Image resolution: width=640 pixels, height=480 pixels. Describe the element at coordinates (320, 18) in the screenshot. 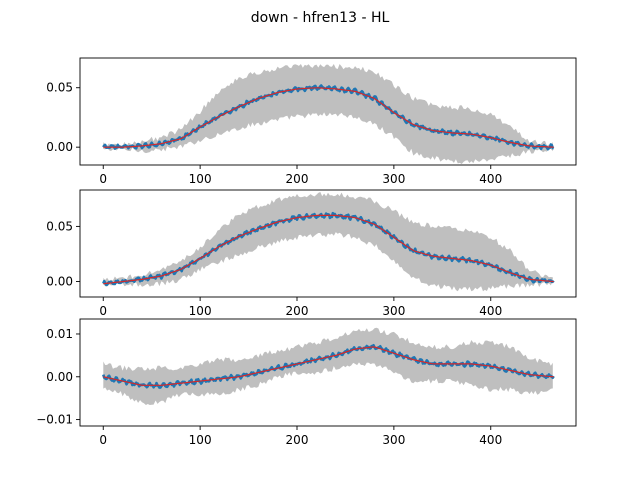

I see `figure-title: down - hfren13 - HL` at that location.